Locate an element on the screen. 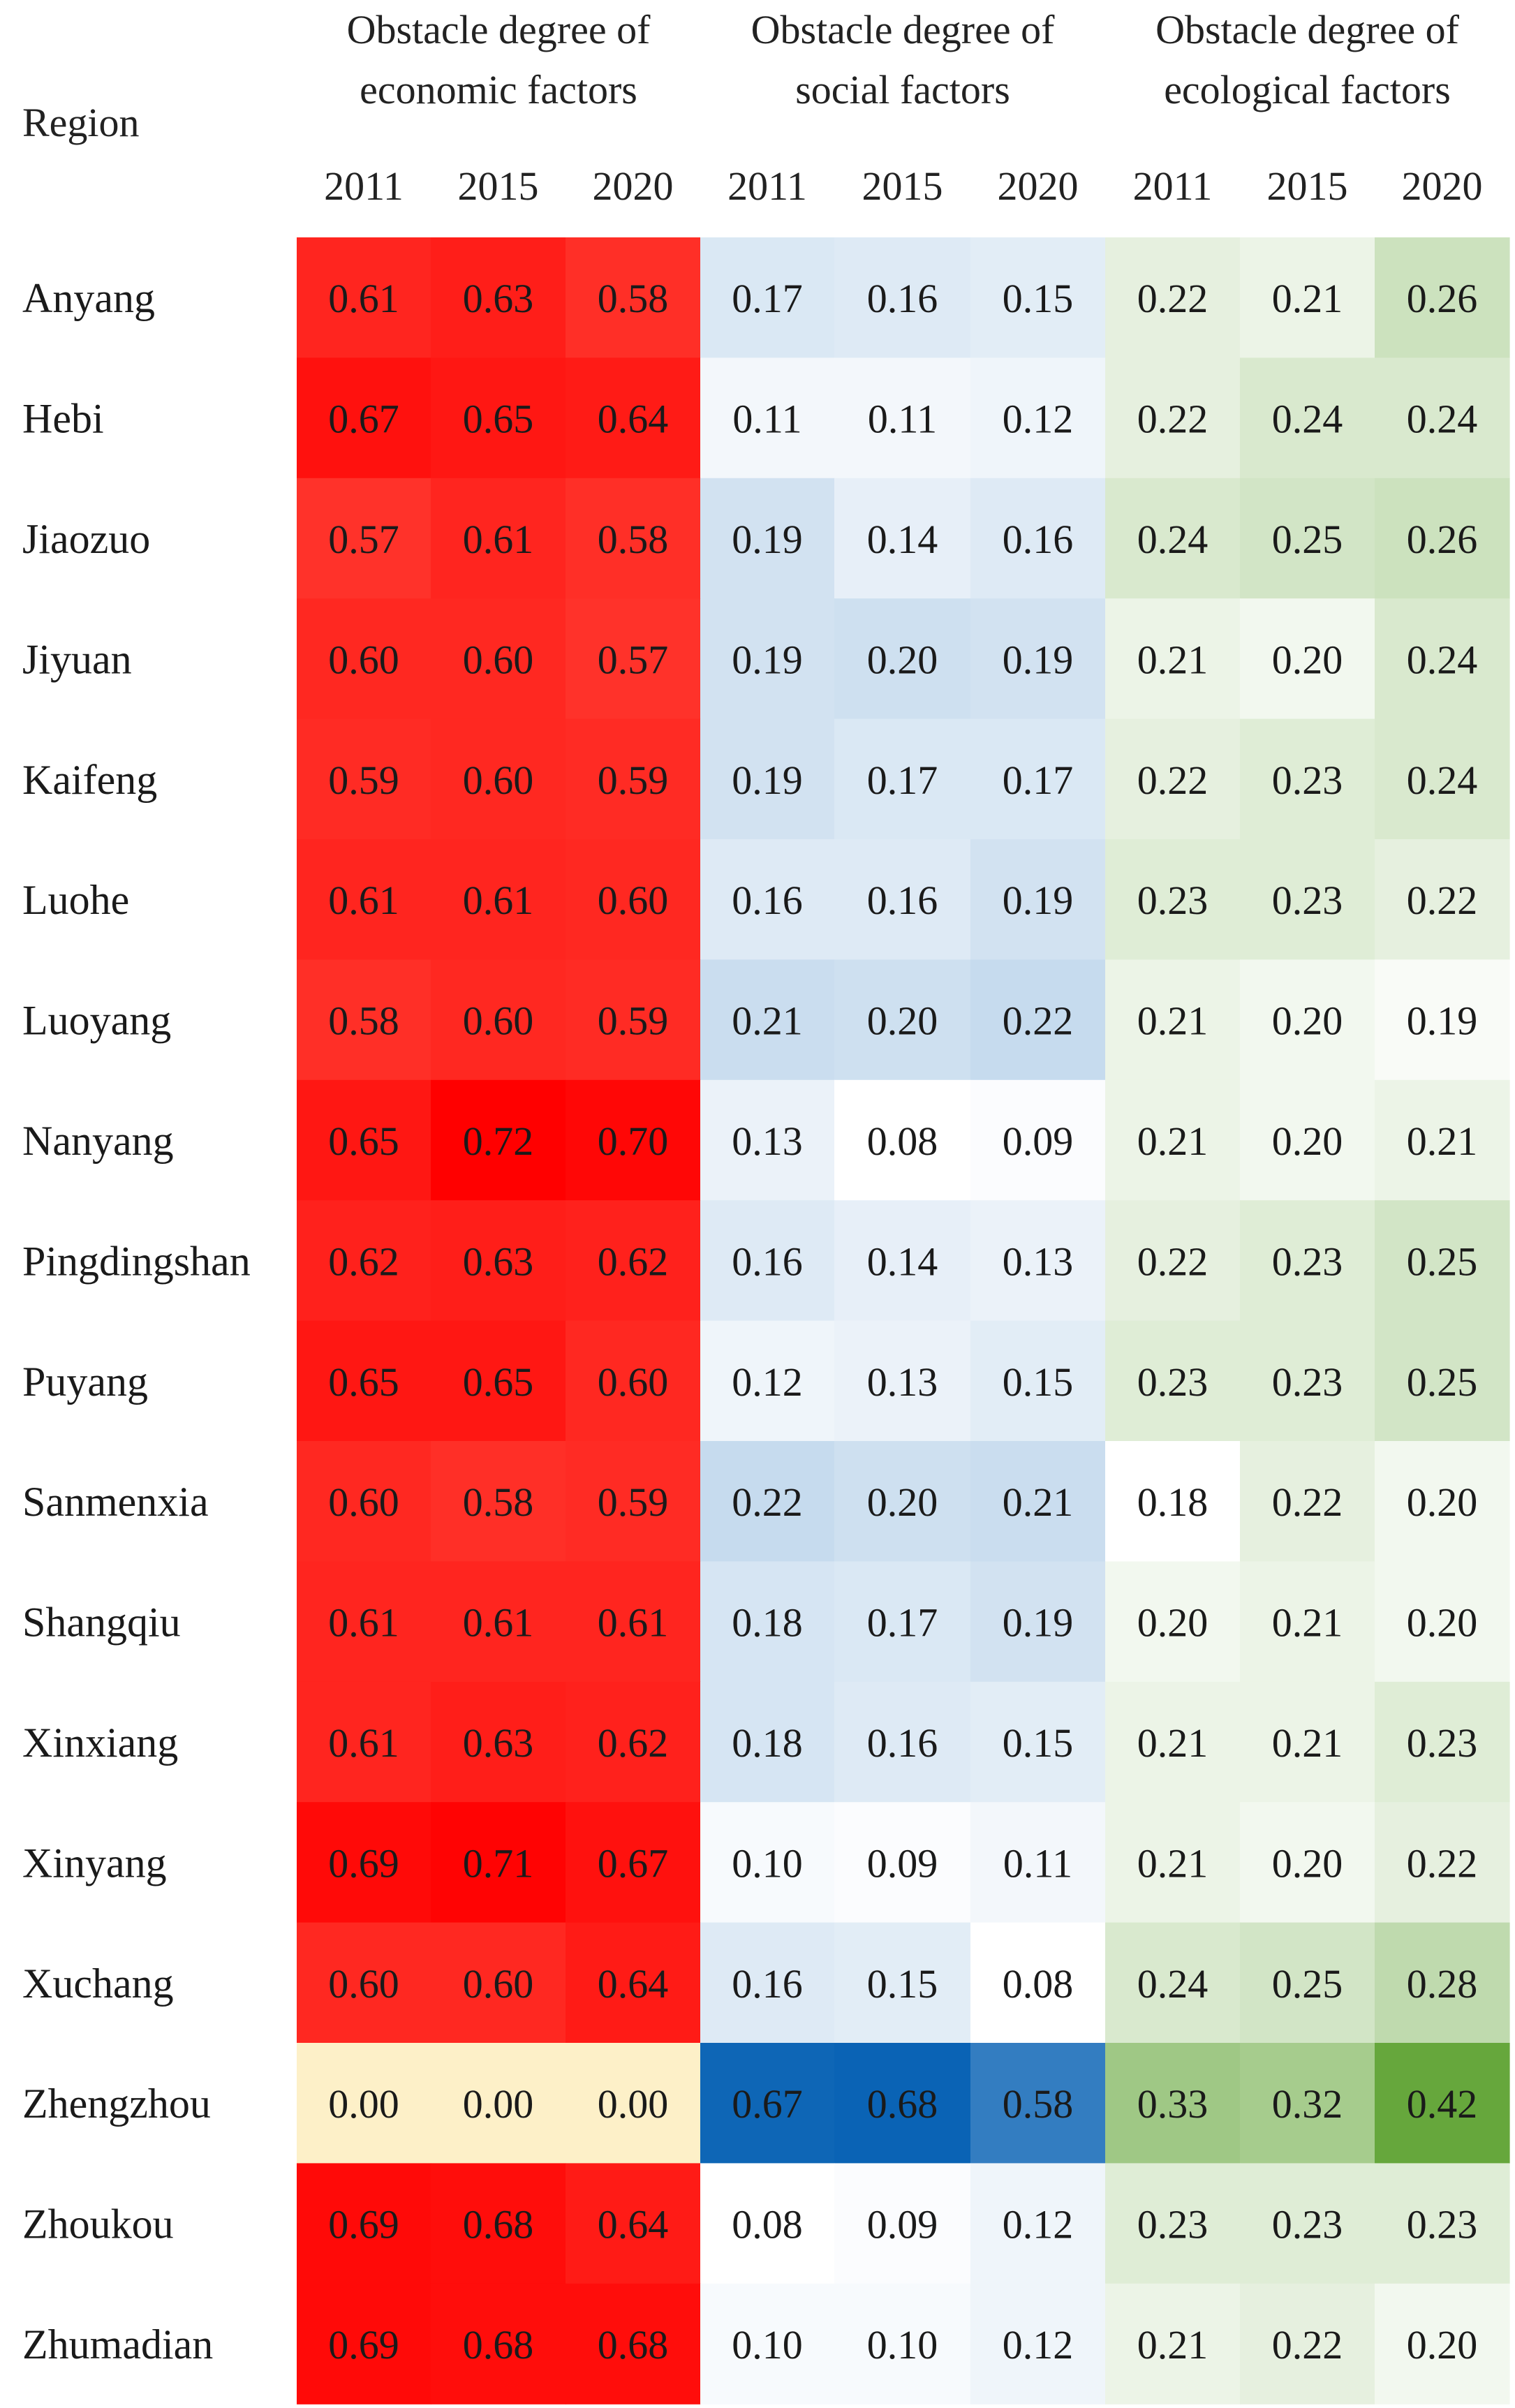 This screenshot has width=1515, height=2408. cell-value-puyang-blue-2011: 0.12 is located at coordinates (767, 1382).